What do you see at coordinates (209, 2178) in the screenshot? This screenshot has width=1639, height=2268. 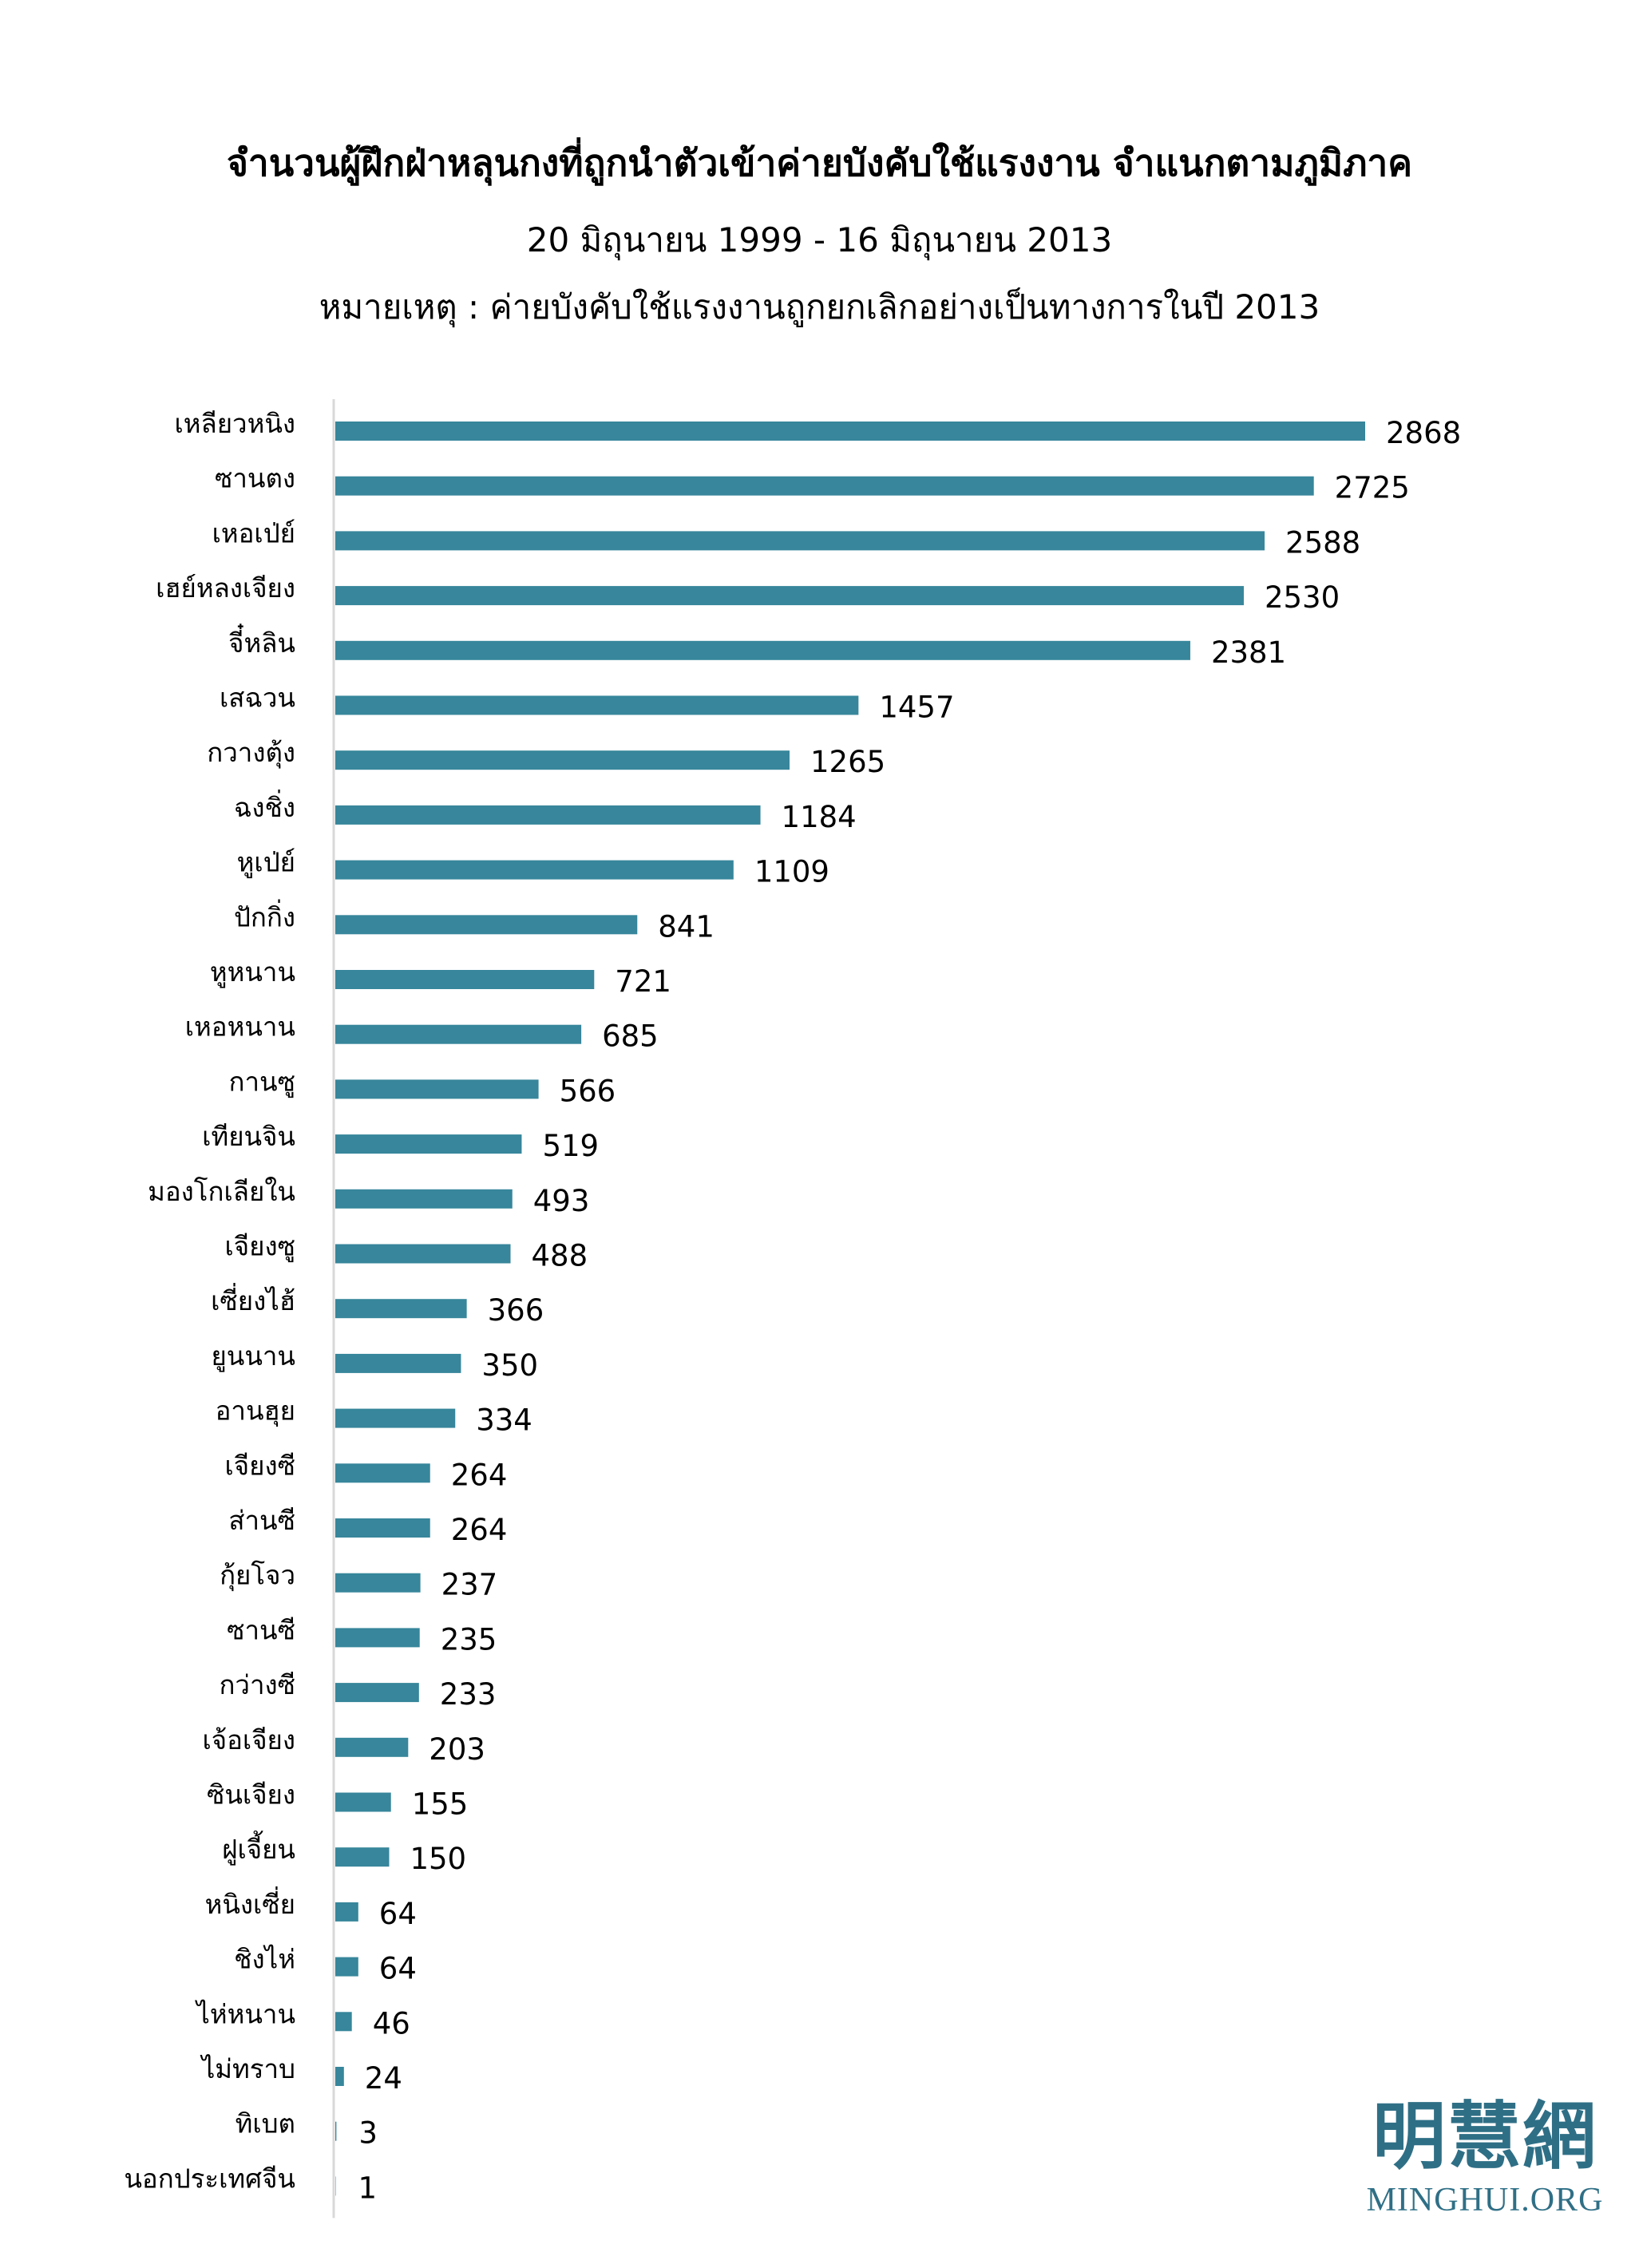 I see `category-label: นอกประเทศจีน` at bounding box center [209, 2178].